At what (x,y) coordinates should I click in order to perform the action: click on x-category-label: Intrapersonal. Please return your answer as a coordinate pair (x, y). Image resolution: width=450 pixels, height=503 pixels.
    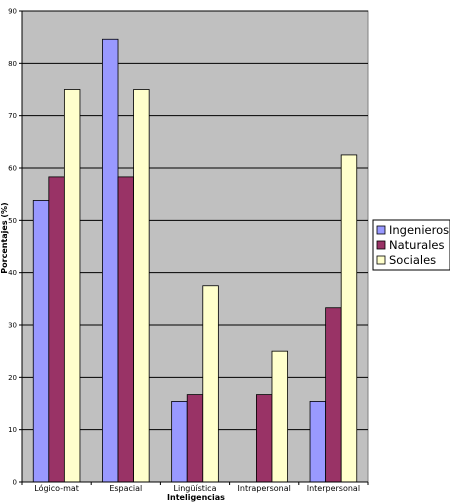
    Looking at the image, I should click on (264, 488).